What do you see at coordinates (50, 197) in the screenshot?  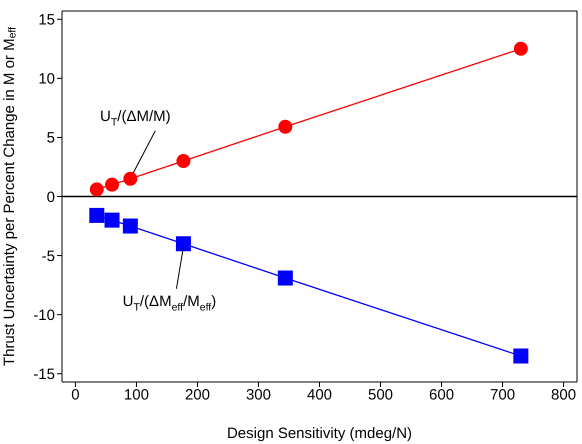 I see `y-tick-label: 0` at bounding box center [50, 197].